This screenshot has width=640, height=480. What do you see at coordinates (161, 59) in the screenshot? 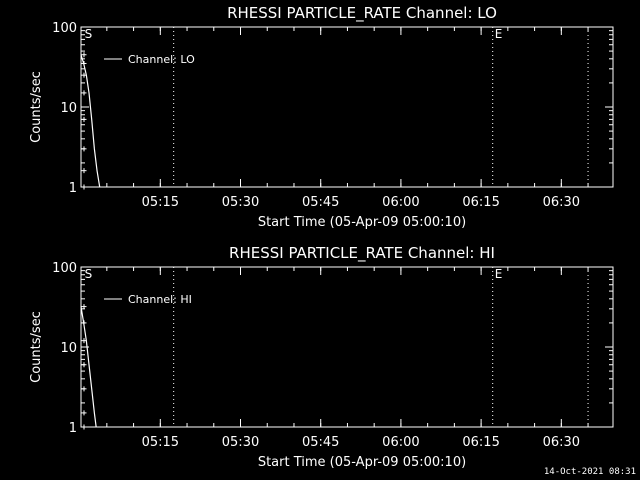
I see `legend-label: Channel: LO` at bounding box center [161, 59].